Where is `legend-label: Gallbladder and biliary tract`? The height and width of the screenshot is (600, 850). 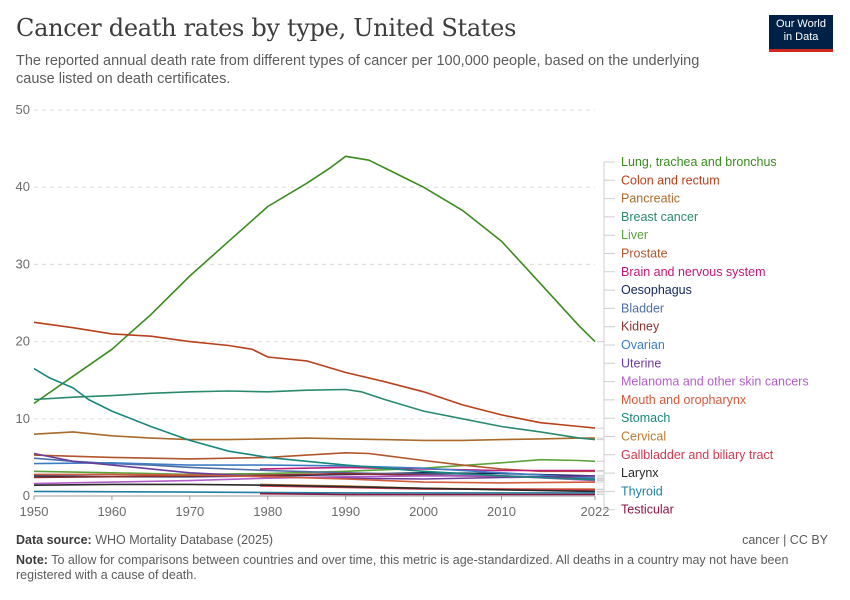 legend-label: Gallbladder and biliary tract is located at coordinates (697, 455).